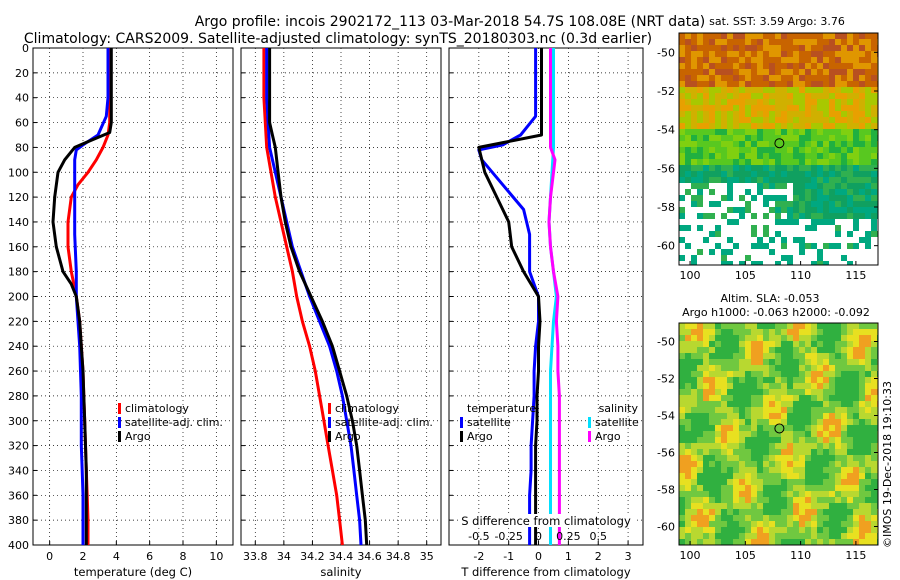  What do you see at coordinates (157, 408) in the screenshot?
I see `legend-label: climatology` at bounding box center [157, 408].